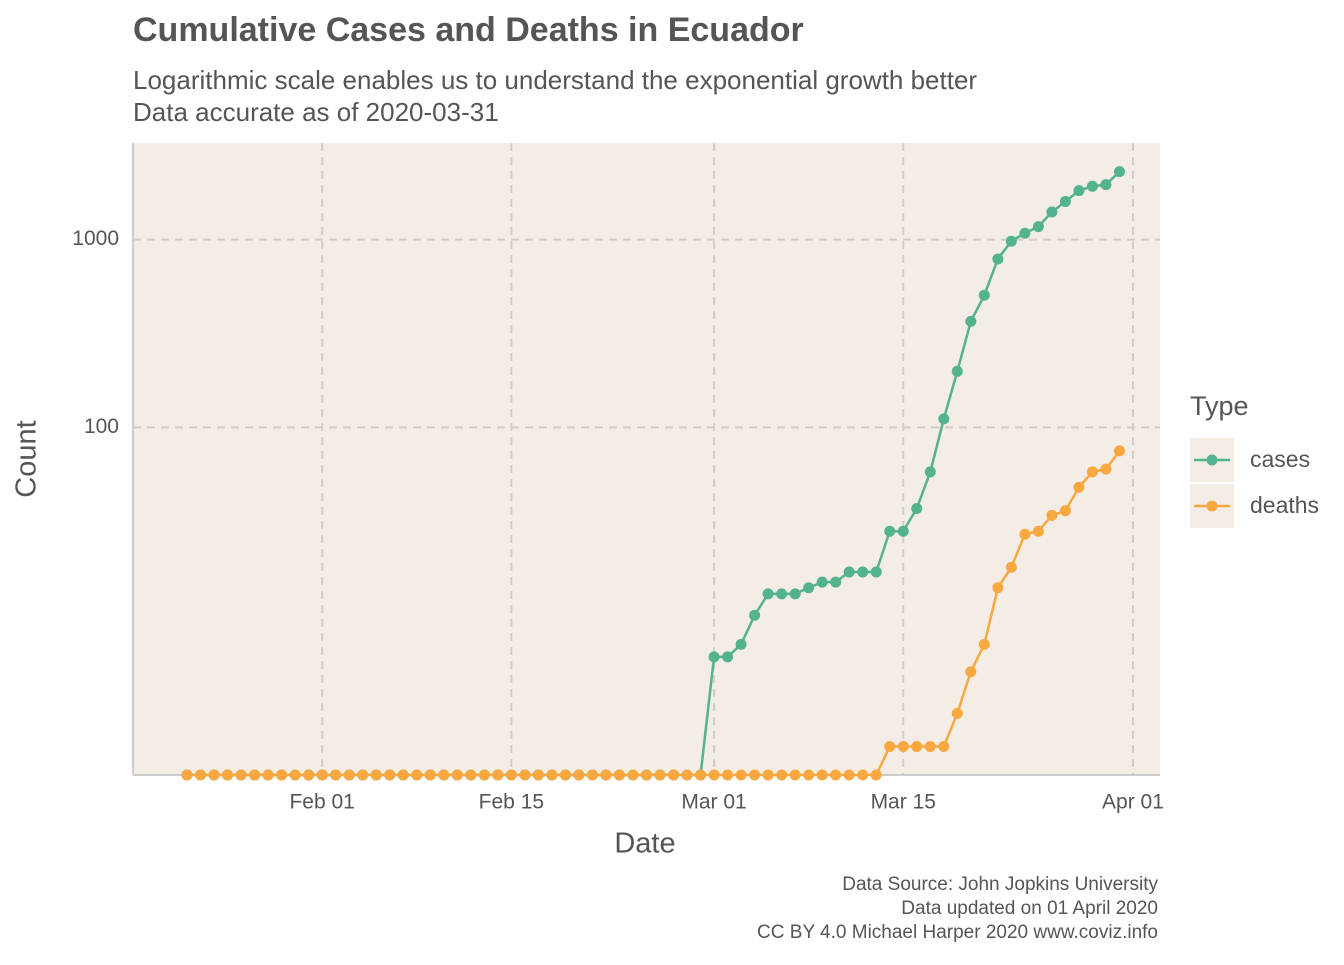  Describe the element at coordinates (1280, 459) in the screenshot. I see `legend-label: cases` at that location.